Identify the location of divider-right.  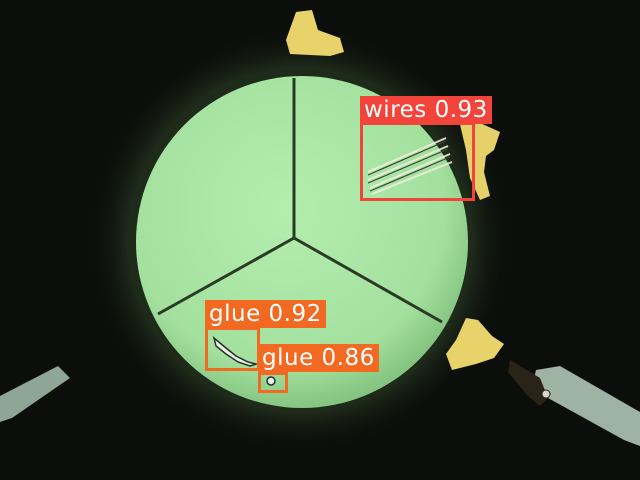
(368, 280).